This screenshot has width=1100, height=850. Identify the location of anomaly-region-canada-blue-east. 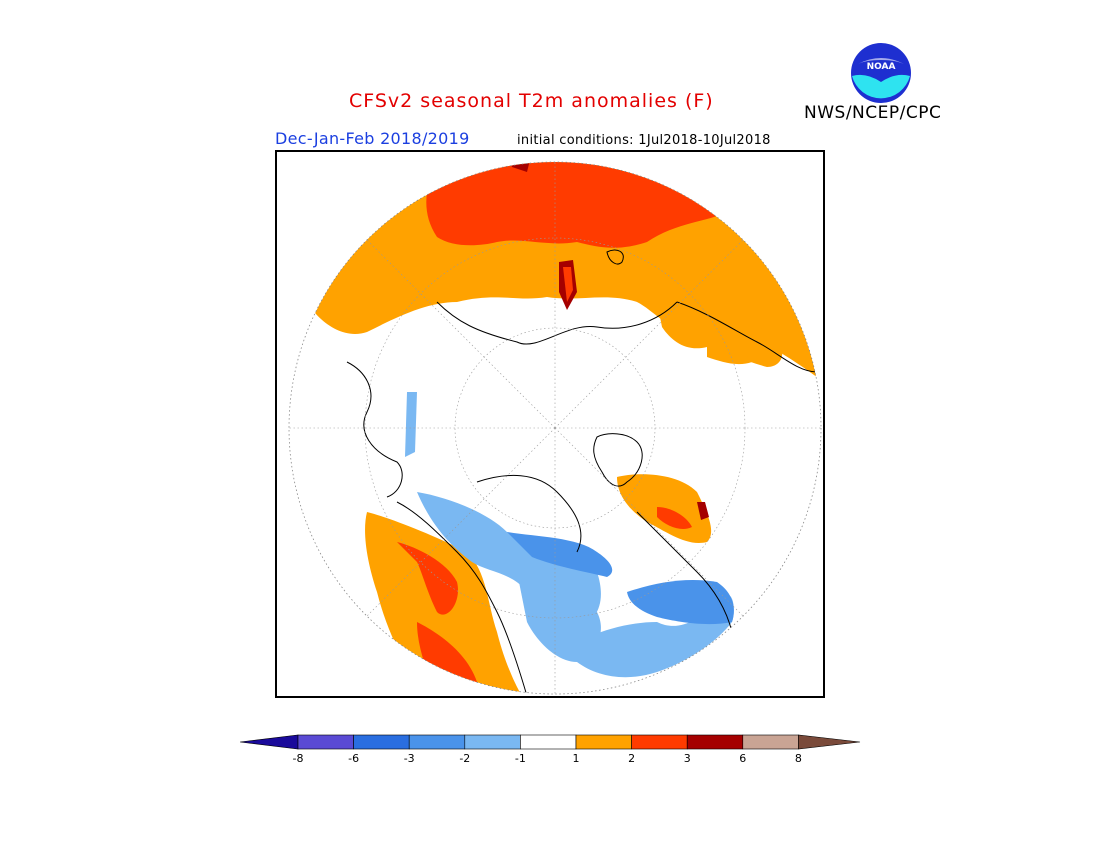
(559, 617).